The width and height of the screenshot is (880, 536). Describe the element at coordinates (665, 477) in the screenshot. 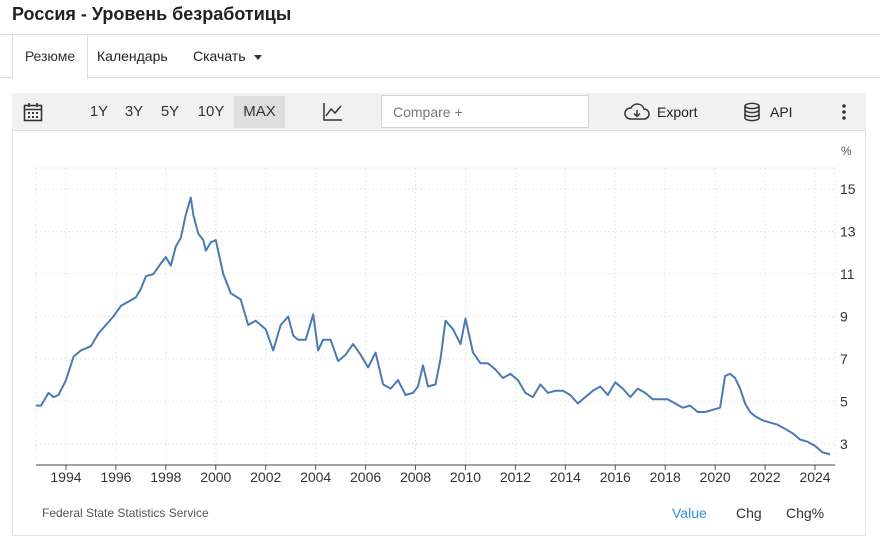

I see `x-tick-label: 2018` at that location.